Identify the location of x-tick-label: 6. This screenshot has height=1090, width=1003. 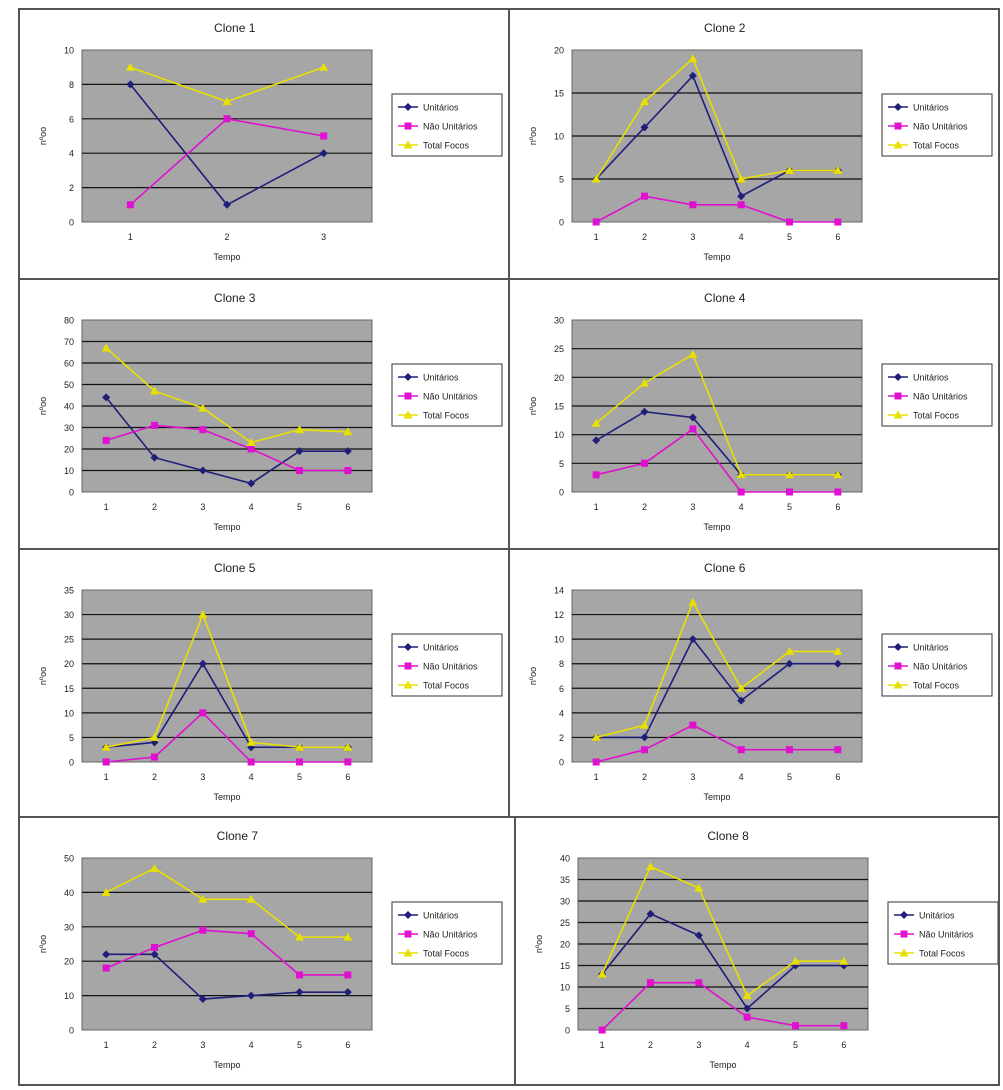
(837, 507).